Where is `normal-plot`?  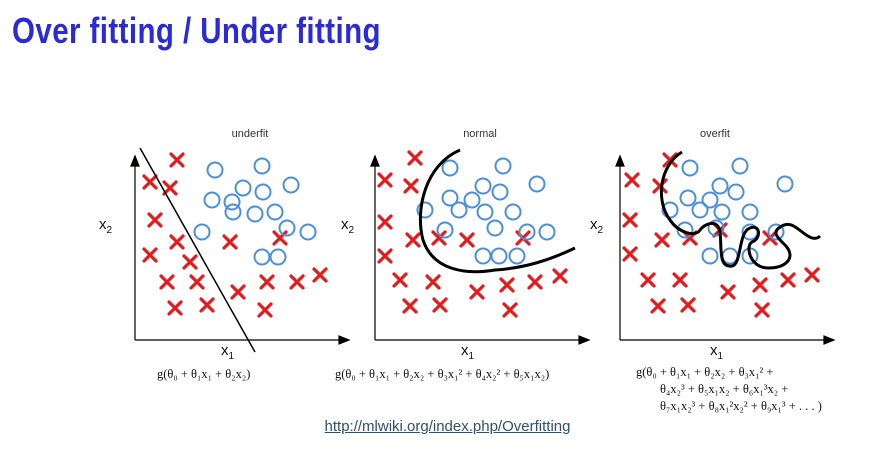
normal-plot is located at coordinates (480, 246).